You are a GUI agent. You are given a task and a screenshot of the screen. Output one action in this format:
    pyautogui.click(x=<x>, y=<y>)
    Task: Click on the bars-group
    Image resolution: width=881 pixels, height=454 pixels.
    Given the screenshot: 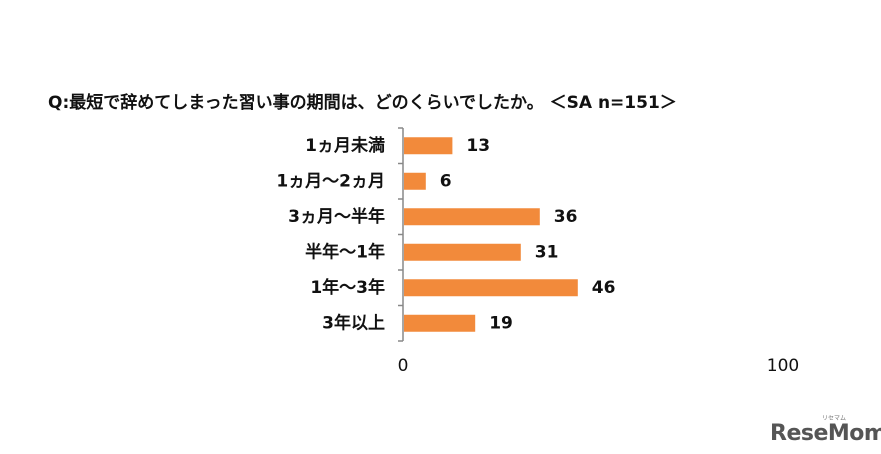 What is the action you would take?
    pyautogui.click(x=491, y=234)
    